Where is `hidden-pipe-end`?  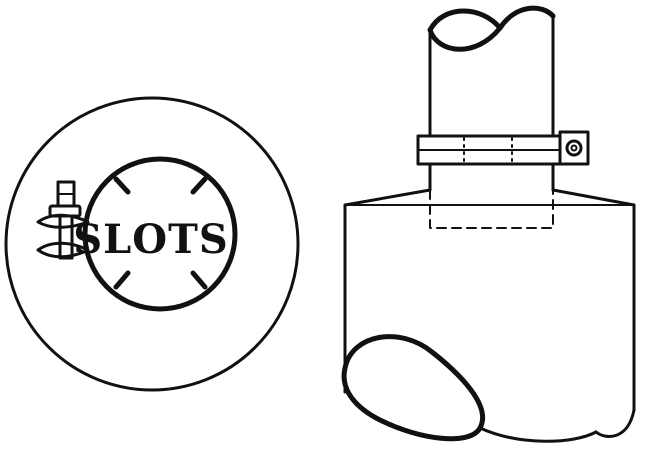
hidden-pipe-end is located at coordinates (491, 209).